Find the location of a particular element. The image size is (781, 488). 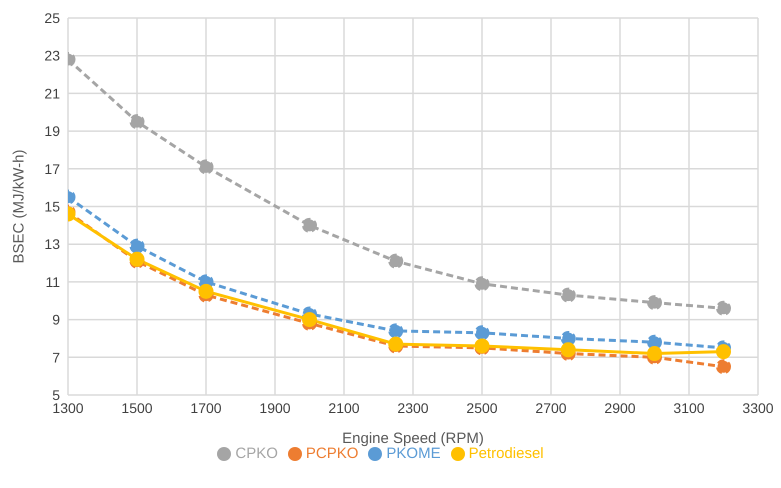

y-axis-title: BSEC (MJ/kW-h) is located at coordinates (19, 207).